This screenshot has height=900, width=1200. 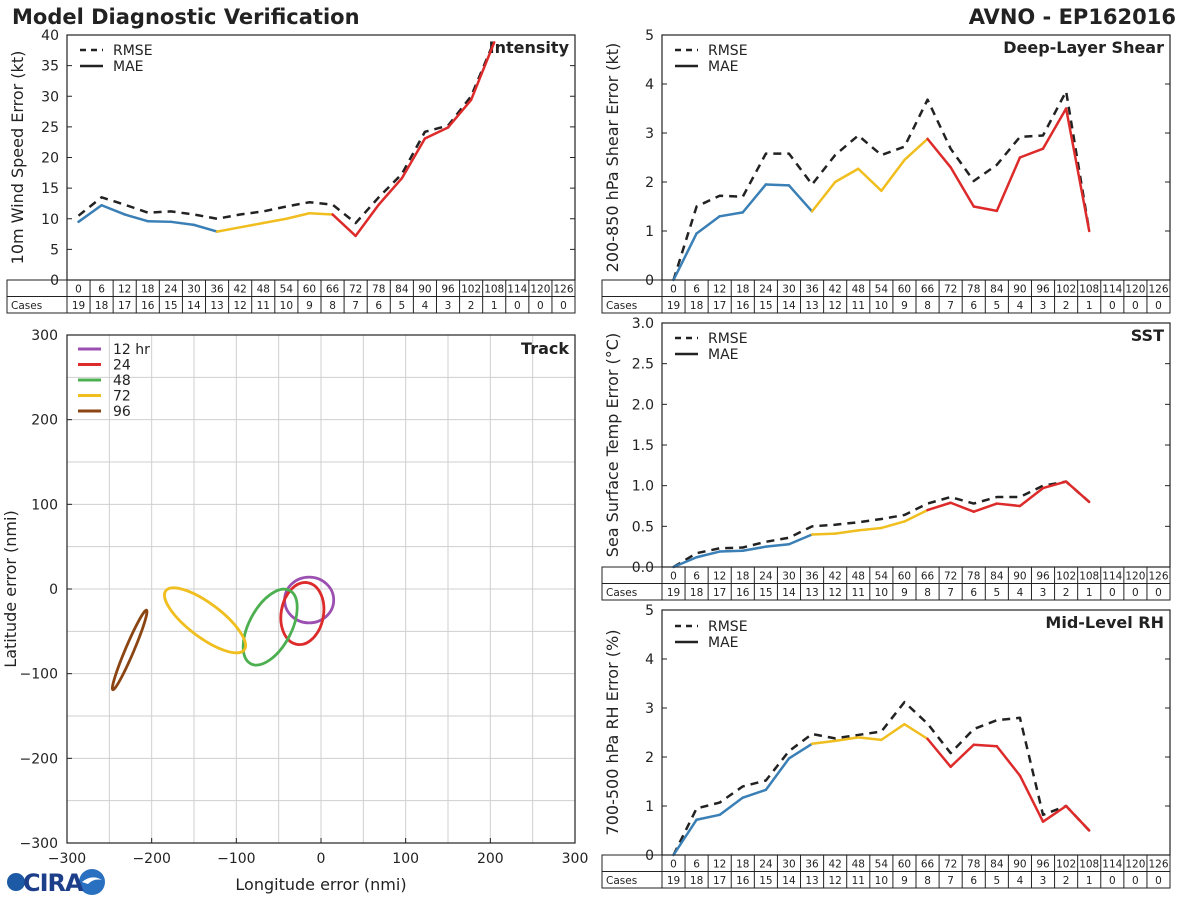 I want to click on hour-cell: 0, so click(x=673, y=865).